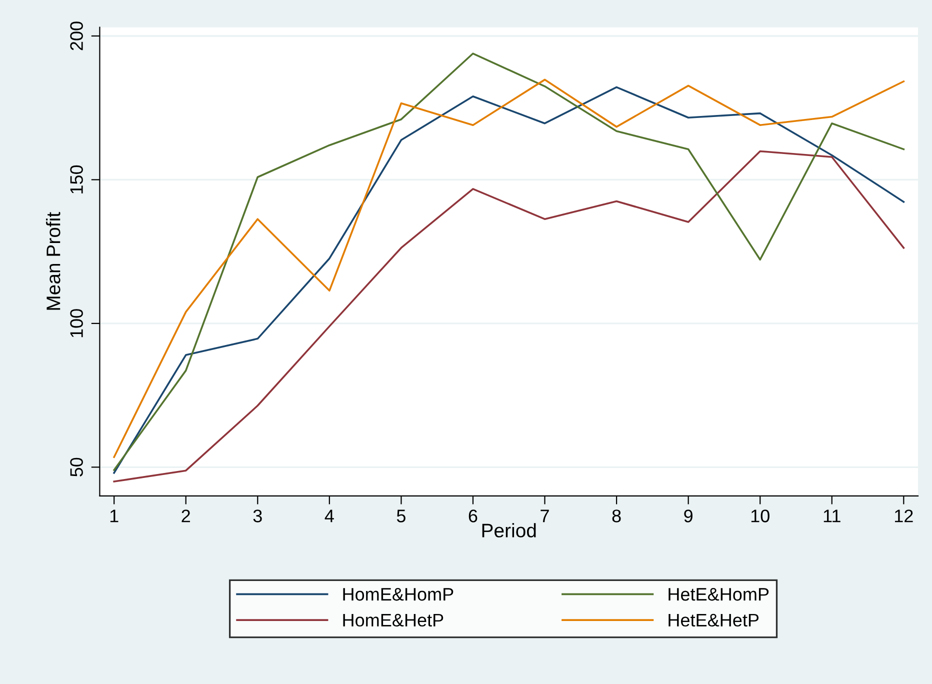  Describe the element at coordinates (257, 516) in the screenshot. I see `x-tick-label: 3` at that location.